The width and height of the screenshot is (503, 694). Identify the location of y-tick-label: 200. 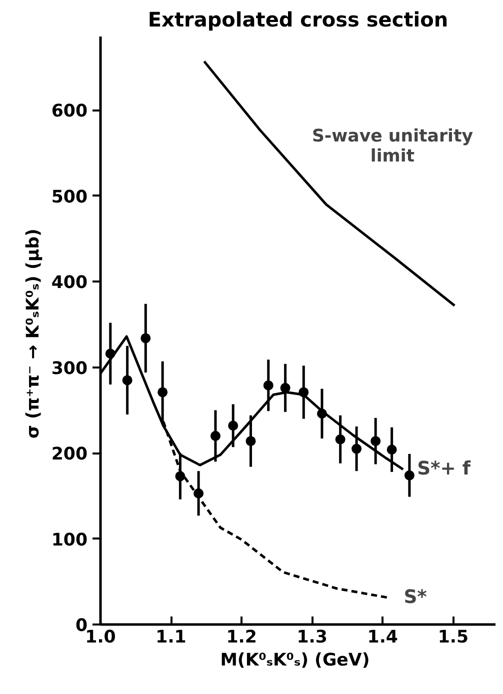
(69, 454).